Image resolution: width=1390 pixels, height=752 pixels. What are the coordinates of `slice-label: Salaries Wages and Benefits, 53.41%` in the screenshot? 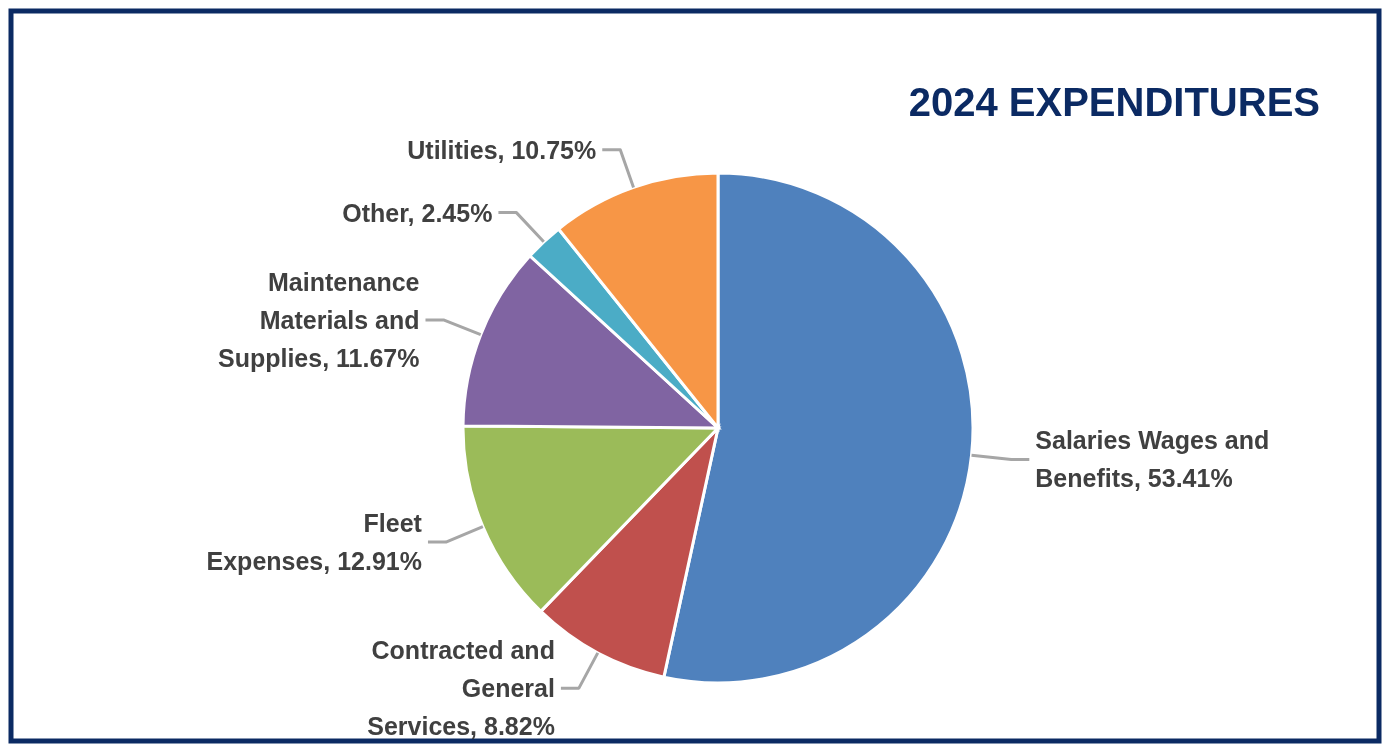 It's located at (1152, 459).